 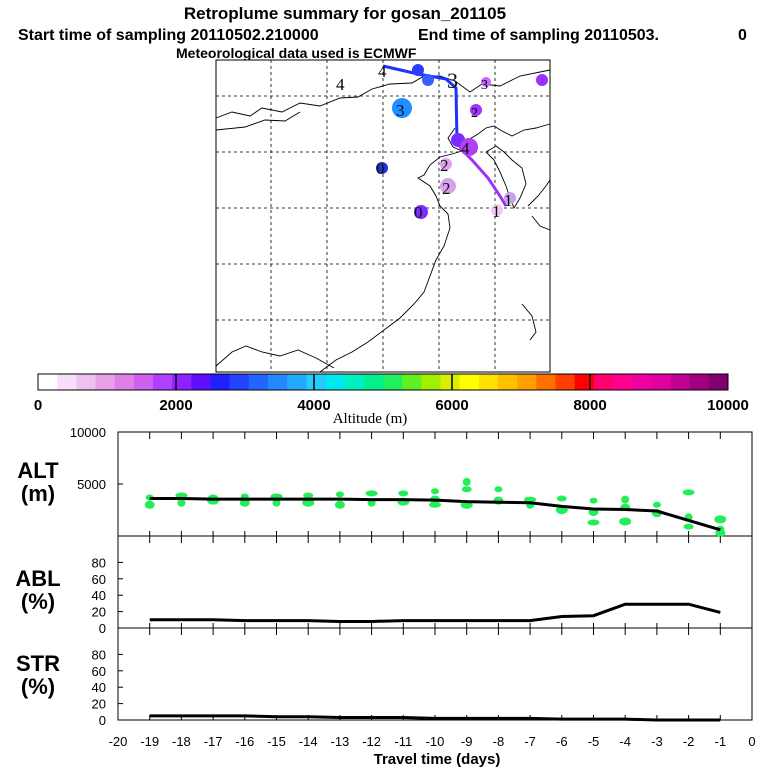 What do you see at coordinates (496, 211) in the screenshot?
I see `trajectory-label: 1` at bounding box center [496, 211].